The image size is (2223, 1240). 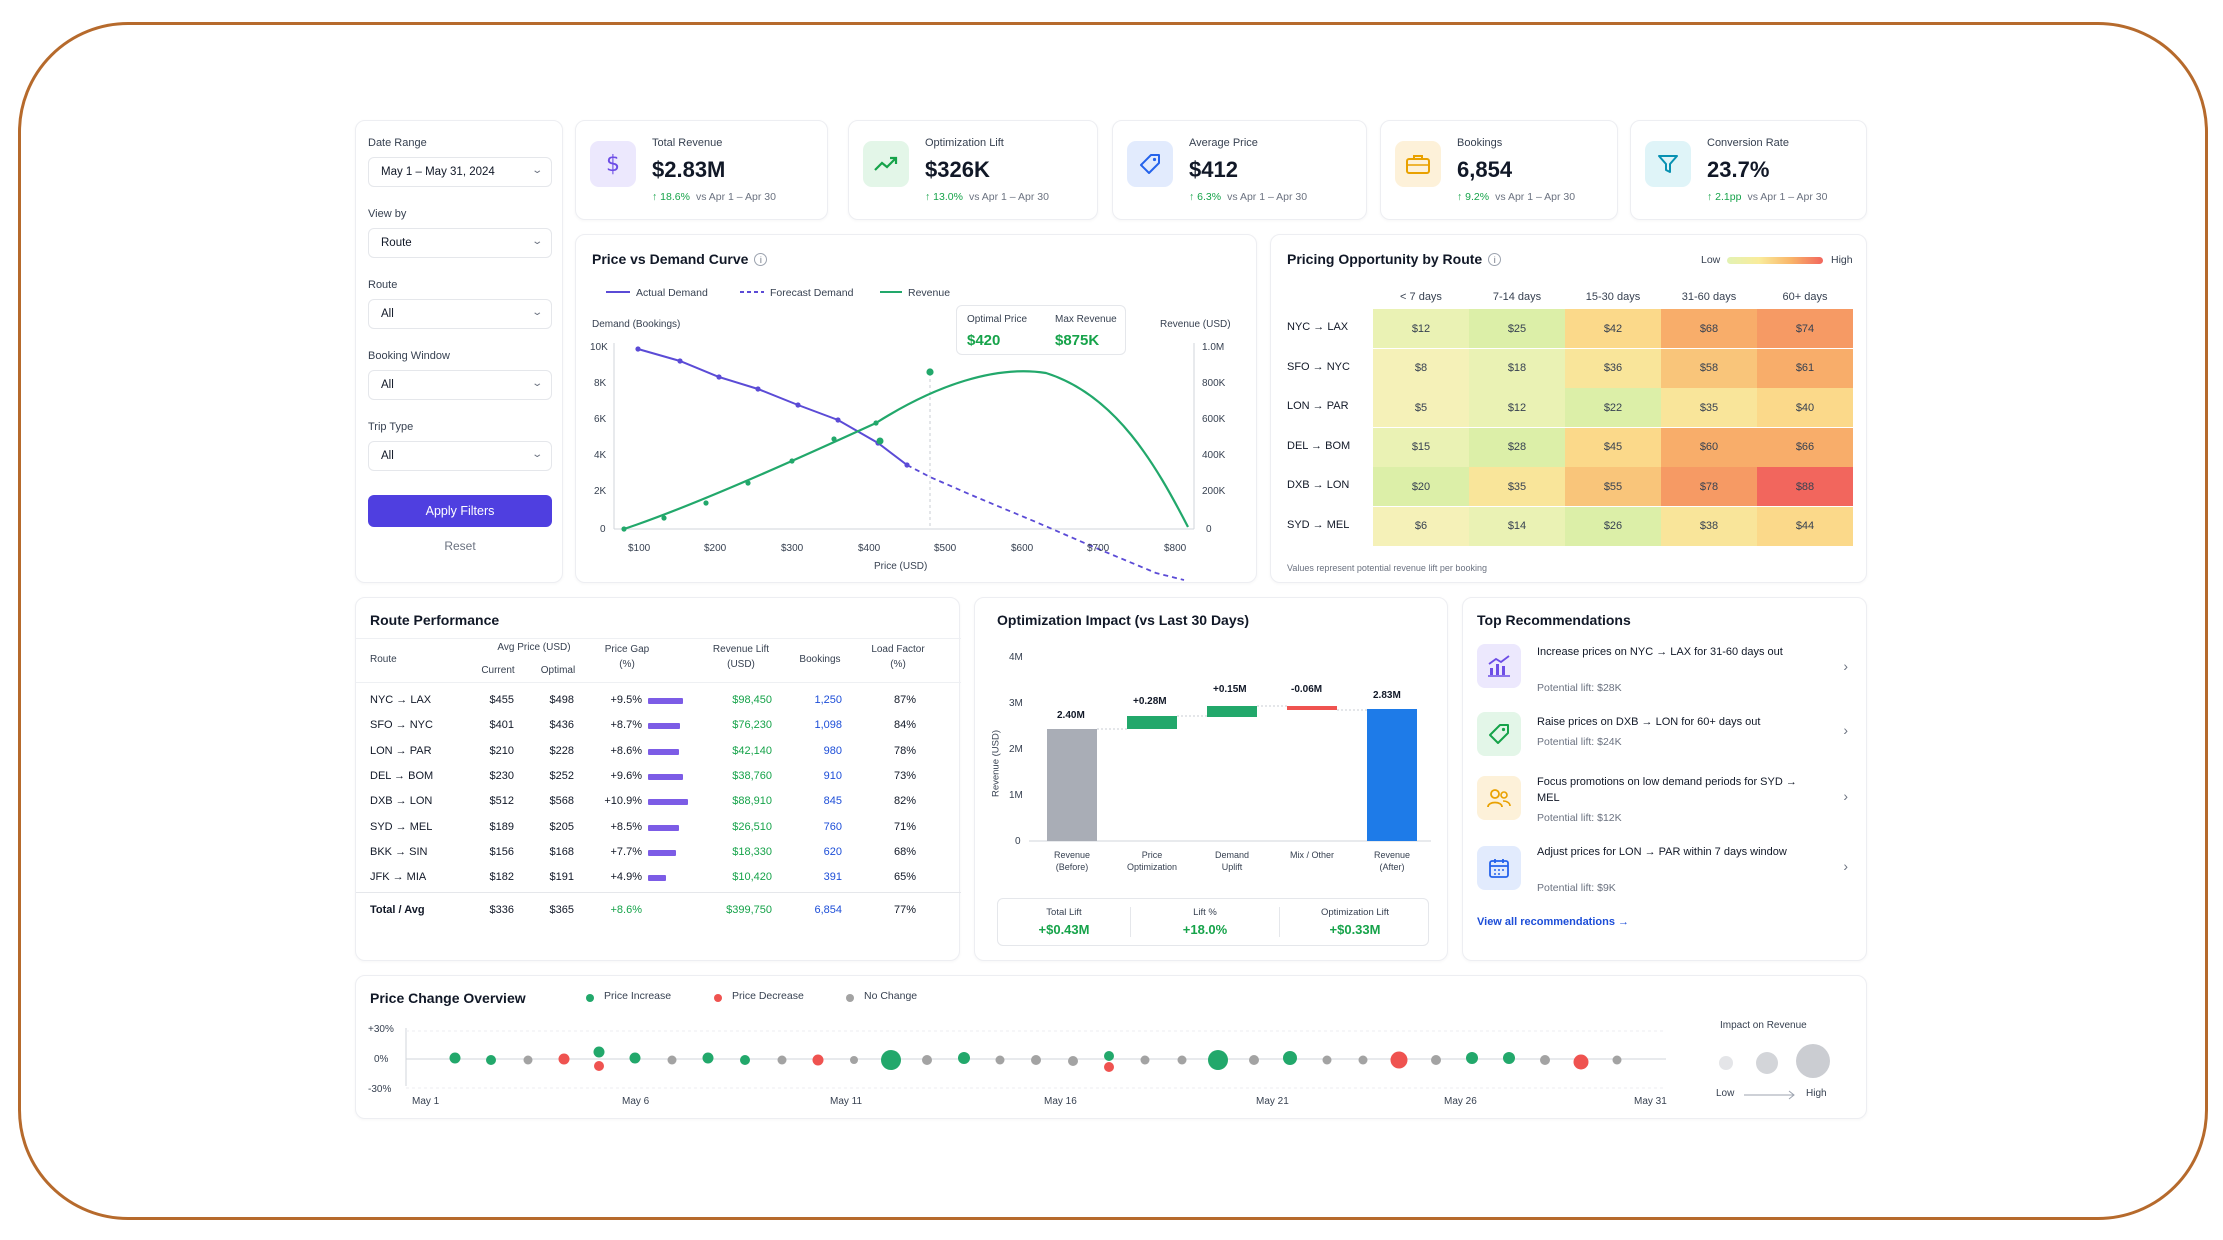 What do you see at coordinates (1613, 328) in the screenshot?
I see `heatmap-cell: $42` at bounding box center [1613, 328].